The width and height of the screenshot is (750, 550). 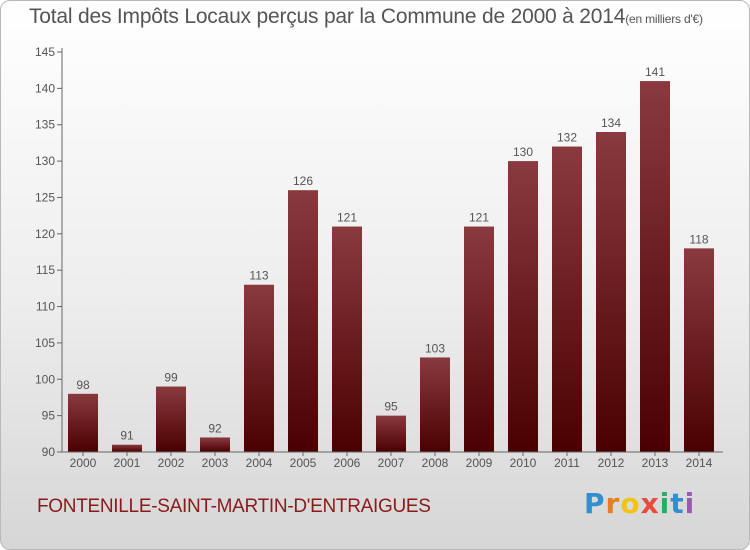 I want to click on y-tick-label: 130, so click(x=45, y=161).